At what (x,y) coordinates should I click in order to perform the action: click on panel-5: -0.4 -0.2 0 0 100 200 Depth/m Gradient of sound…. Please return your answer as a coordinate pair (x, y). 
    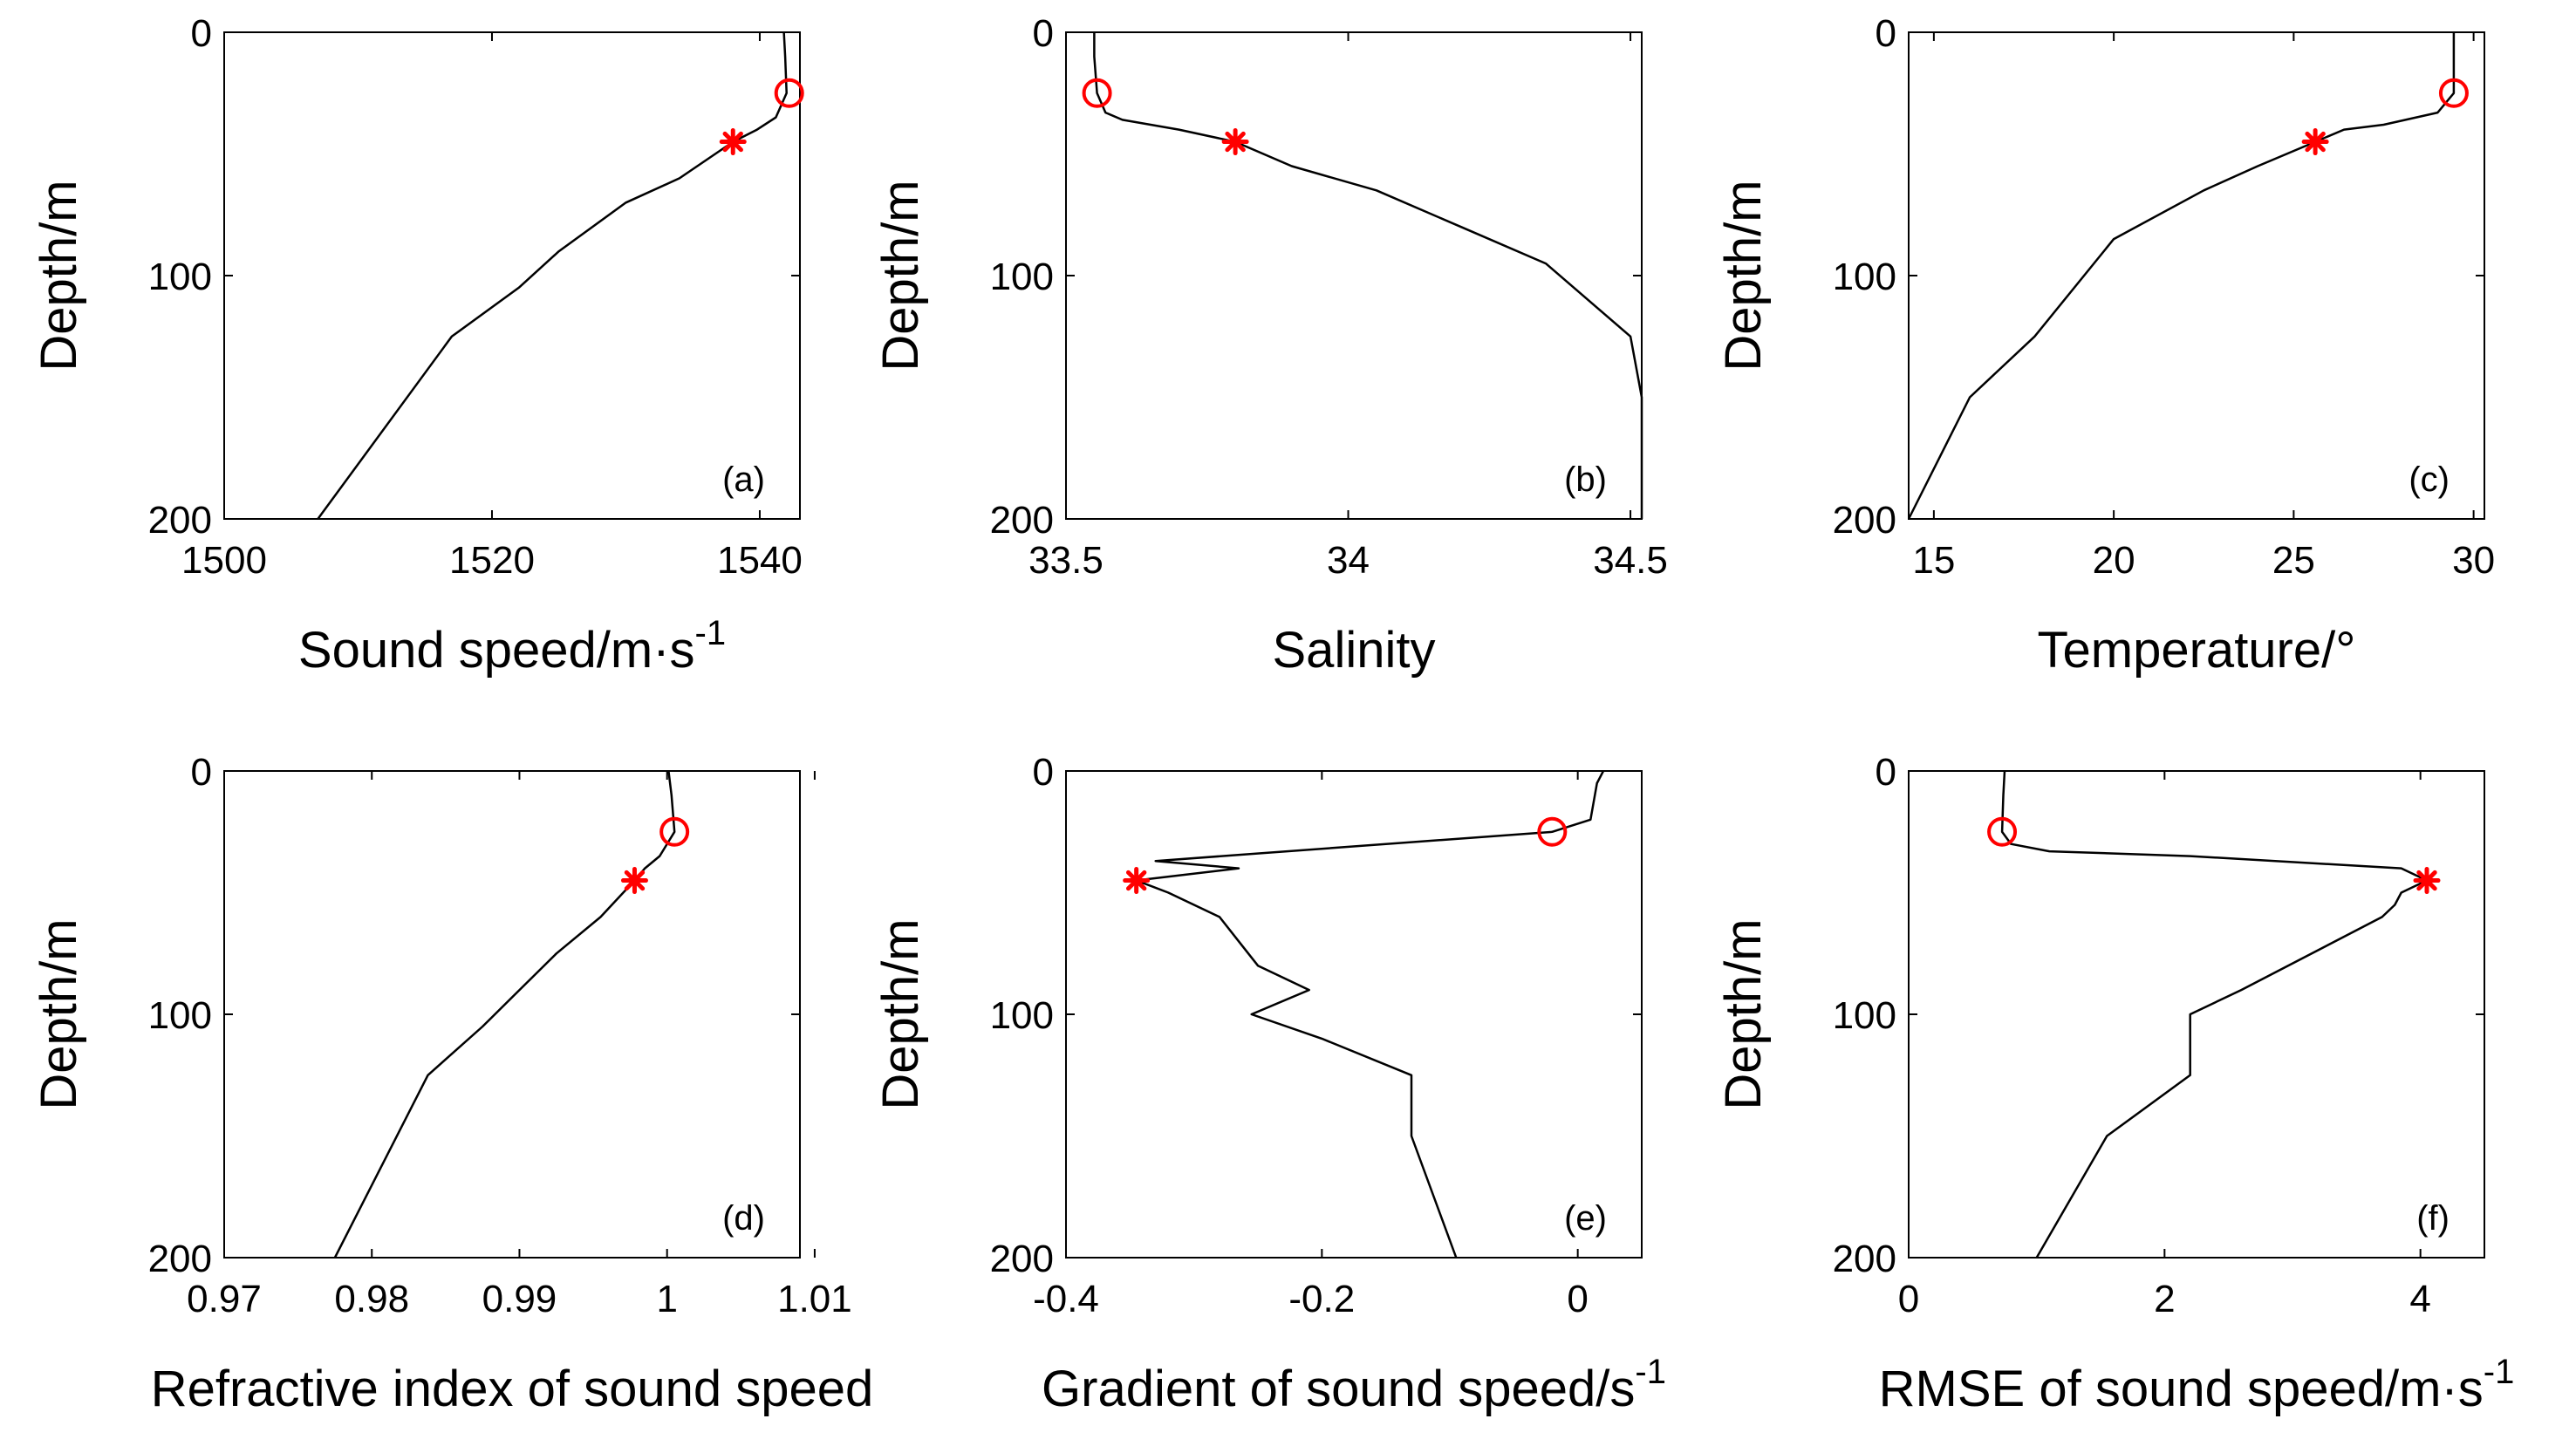
    Looking at the image, I should click on (1269, 1084).